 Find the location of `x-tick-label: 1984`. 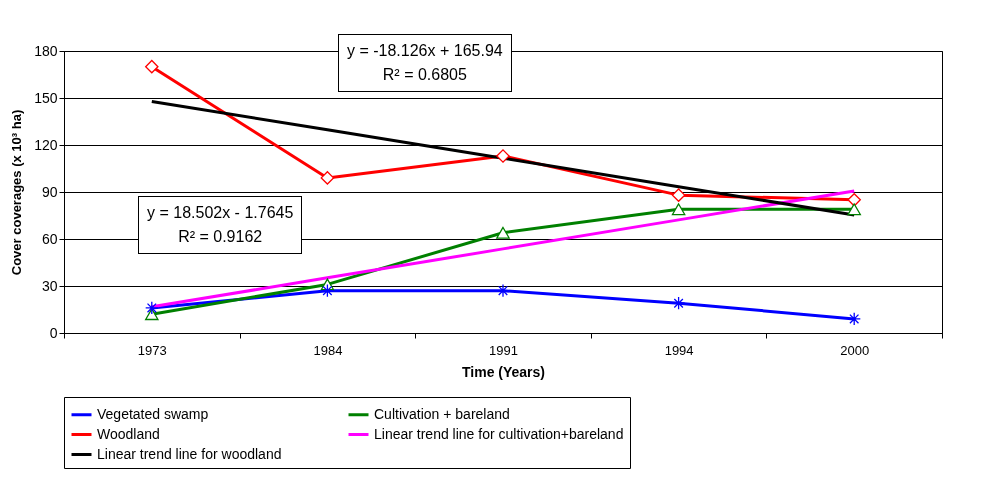

x-tick-label: 1984 is located at coordinates (328, 350).